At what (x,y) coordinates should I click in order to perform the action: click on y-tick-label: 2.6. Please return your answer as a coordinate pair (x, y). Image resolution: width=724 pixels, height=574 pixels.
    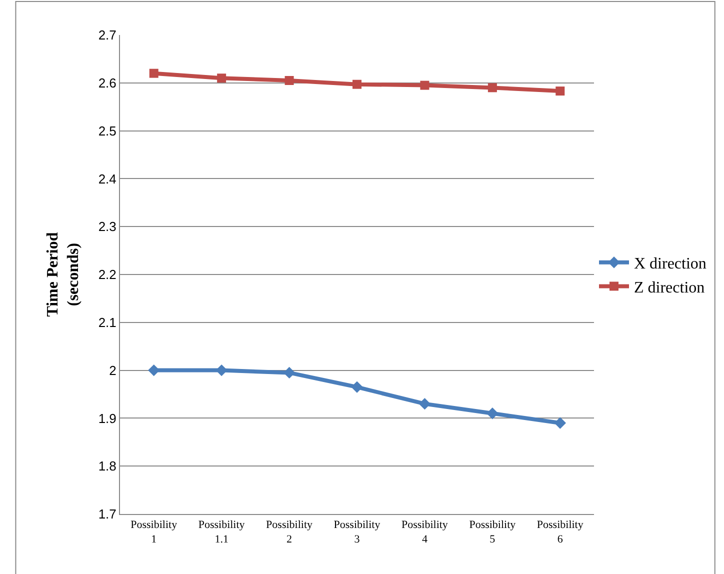
    Looking at the image, I should click on (107, 82).